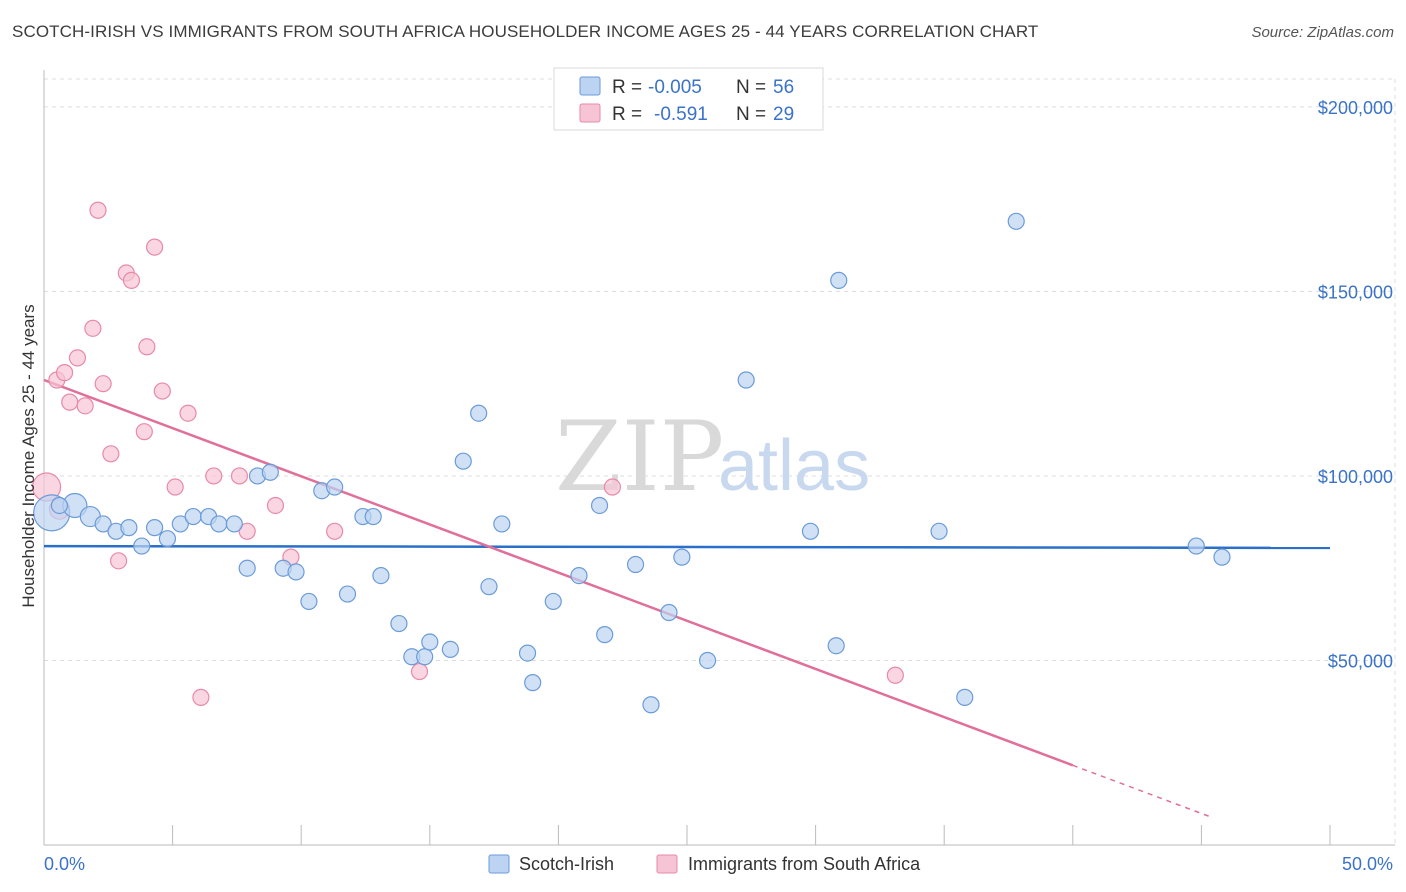 The image size is (1406, 892). Describe the element at coordinates (590, 86) in the screenshot. I see `legend-swatch-blue` at that location.